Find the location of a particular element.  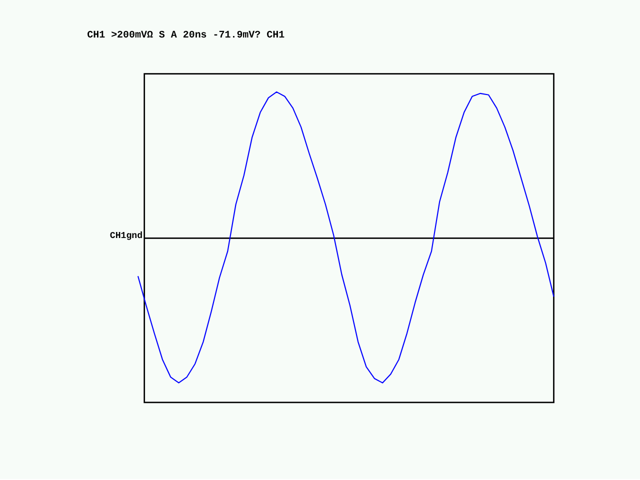

chart-title: CH1 >200mVΩ S A 20ns -71.9mV? CH1 is located at coordinates (186, 35).